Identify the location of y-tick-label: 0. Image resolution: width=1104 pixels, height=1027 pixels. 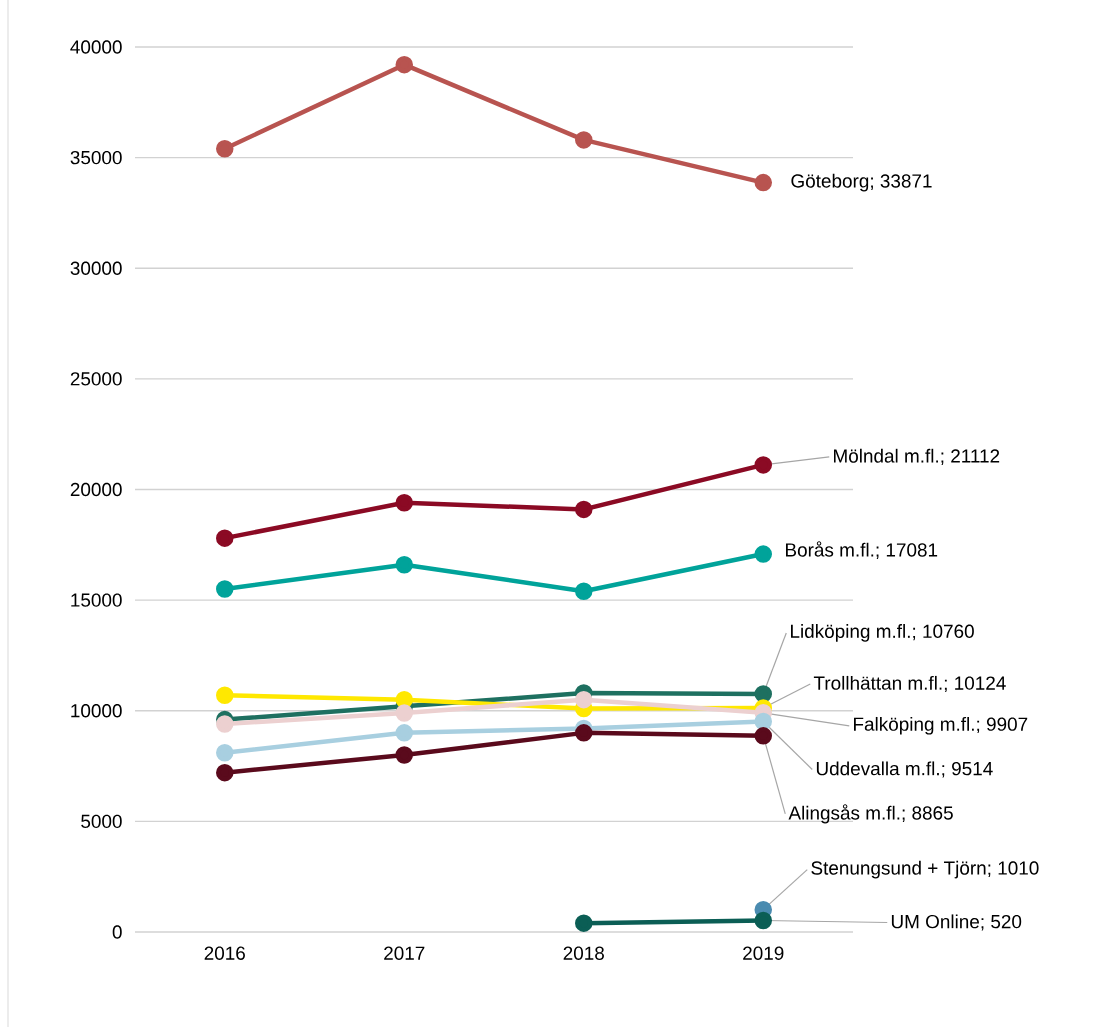
(117, 932).